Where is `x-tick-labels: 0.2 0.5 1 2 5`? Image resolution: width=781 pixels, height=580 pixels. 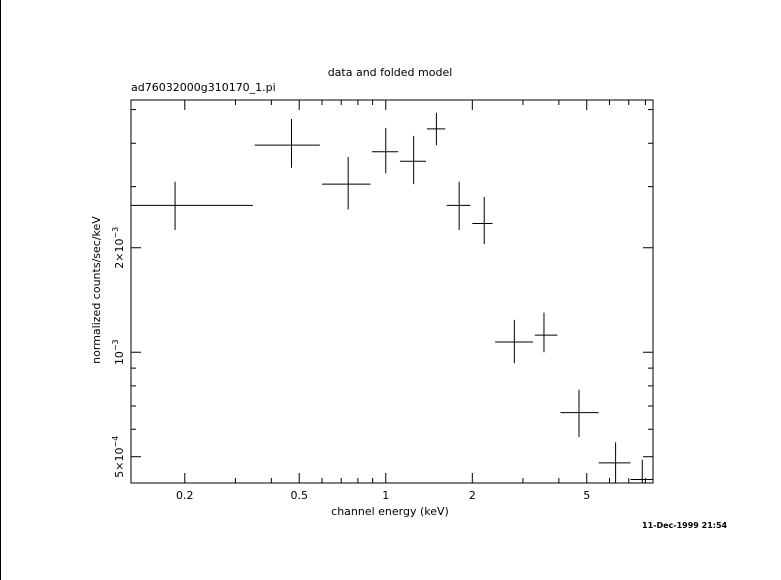
x-tick-labels: 0.2 0.5 1 2 5 is located at coordinates (383, 495).